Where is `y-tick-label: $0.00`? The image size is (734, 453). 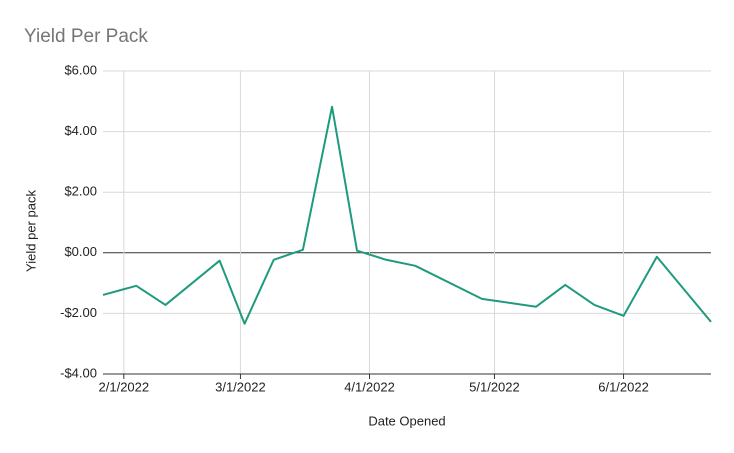 y-tick-label: $0.00 is located at coordinates (80, 251).